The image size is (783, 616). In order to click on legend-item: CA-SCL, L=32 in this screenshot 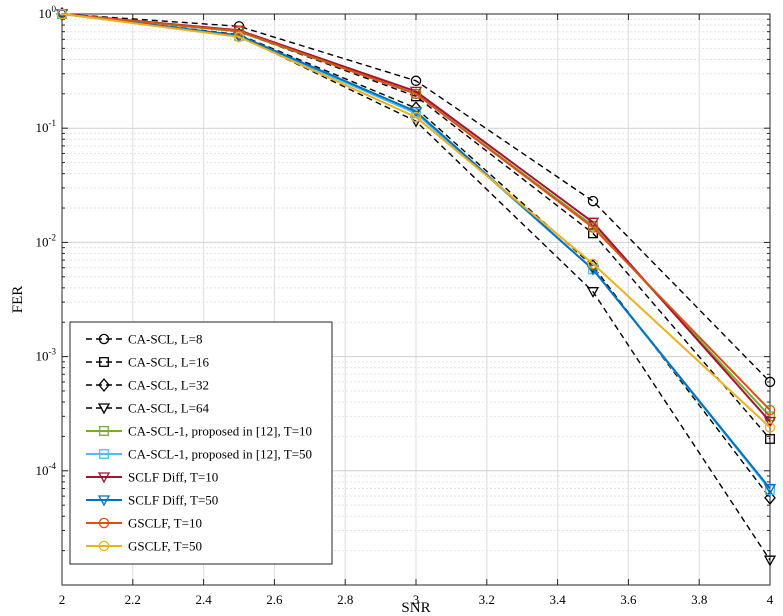, I will do `click(147, 385)`.